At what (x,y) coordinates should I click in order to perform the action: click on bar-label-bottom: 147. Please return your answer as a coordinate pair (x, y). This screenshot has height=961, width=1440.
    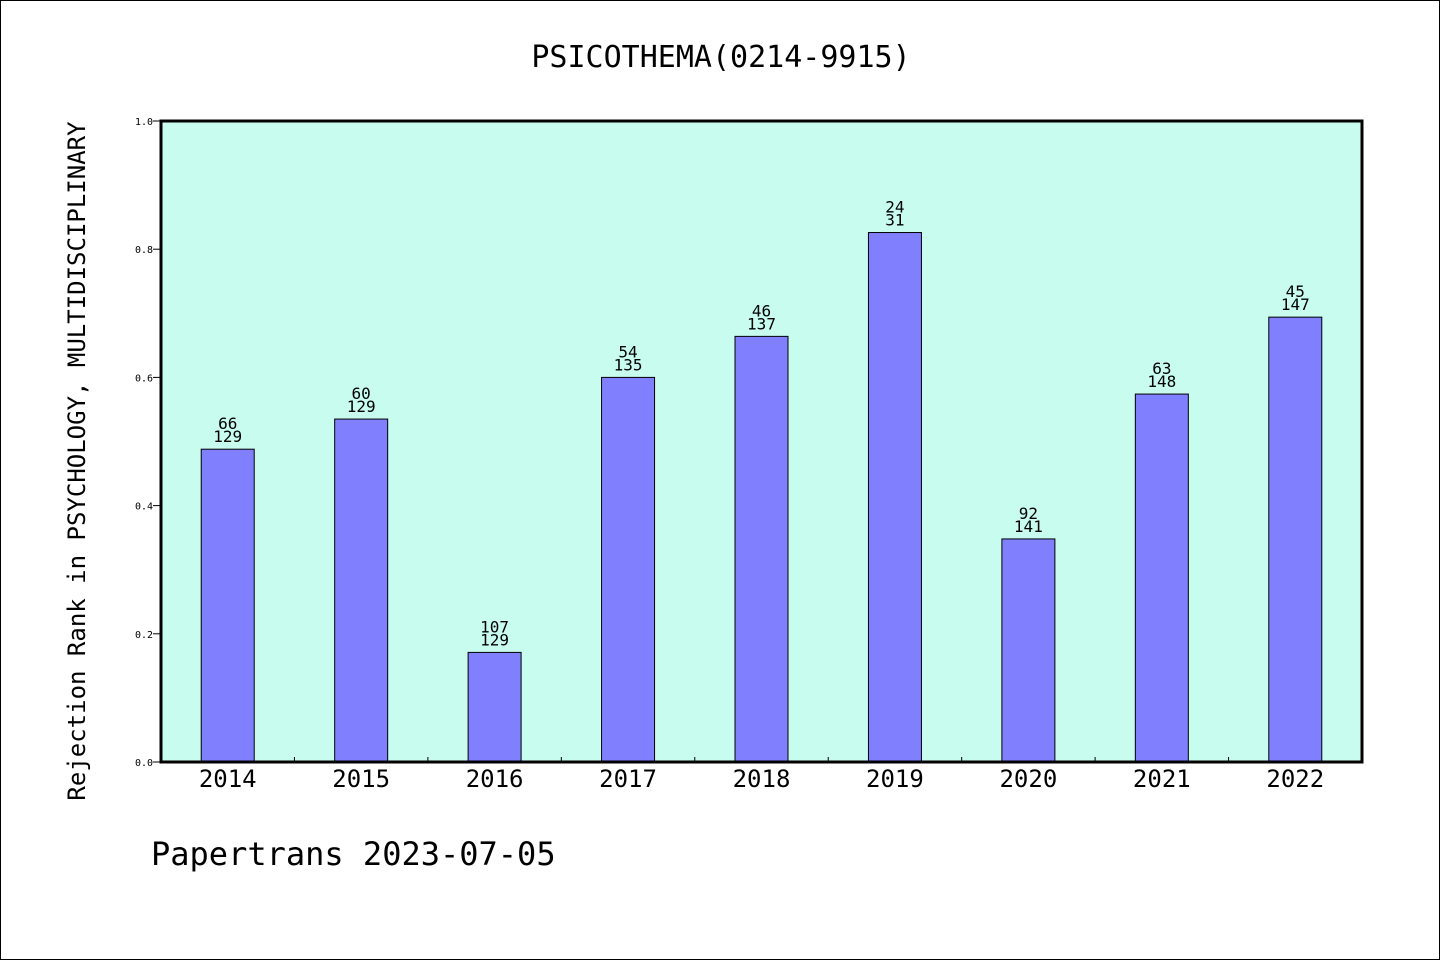
    Looking at the image, I should click on (1295, 304).